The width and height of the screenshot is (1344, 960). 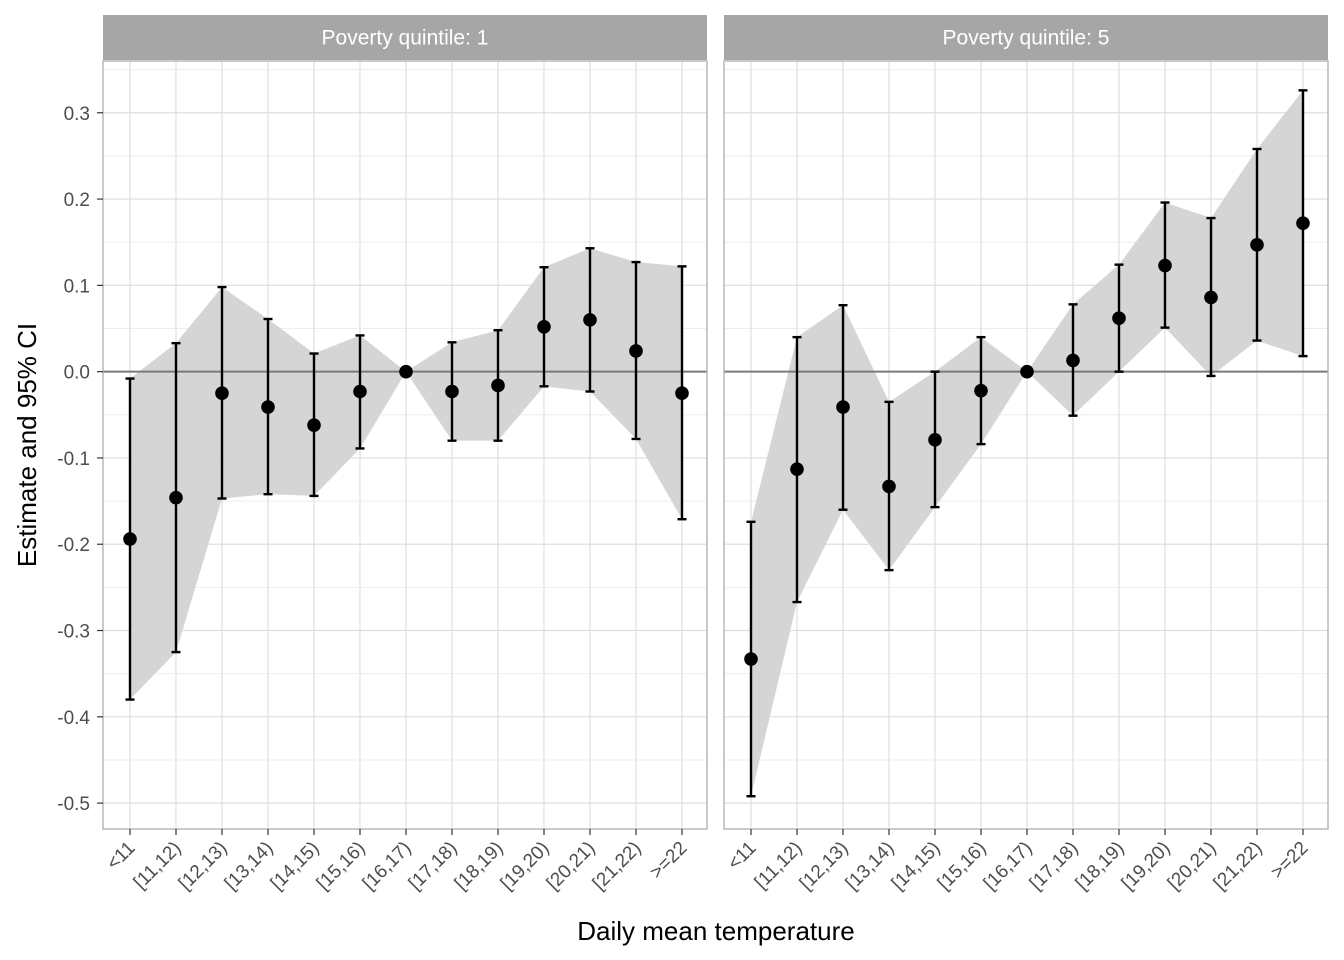 I want to click on y-axis-title: Estimate and 95% CI, so click(x=27, y=445).